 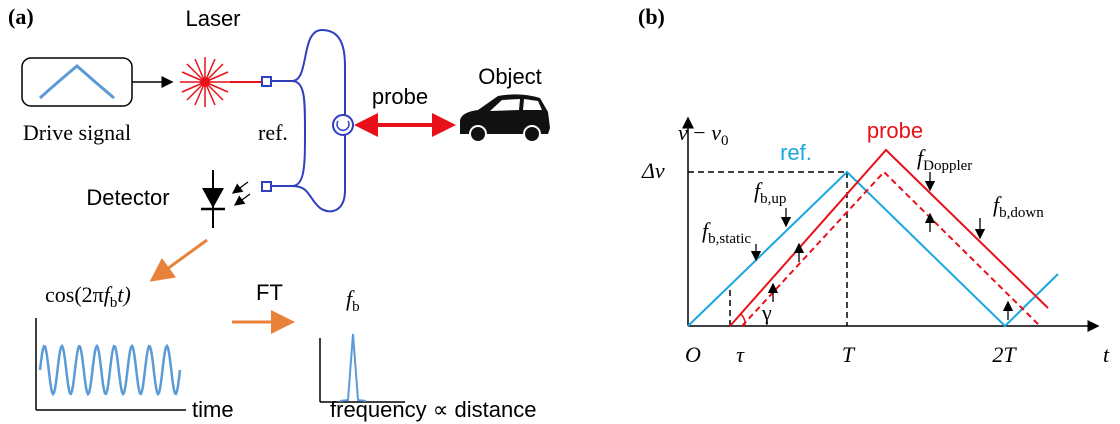 I want to click on arrow, so click(x=178, y=260).